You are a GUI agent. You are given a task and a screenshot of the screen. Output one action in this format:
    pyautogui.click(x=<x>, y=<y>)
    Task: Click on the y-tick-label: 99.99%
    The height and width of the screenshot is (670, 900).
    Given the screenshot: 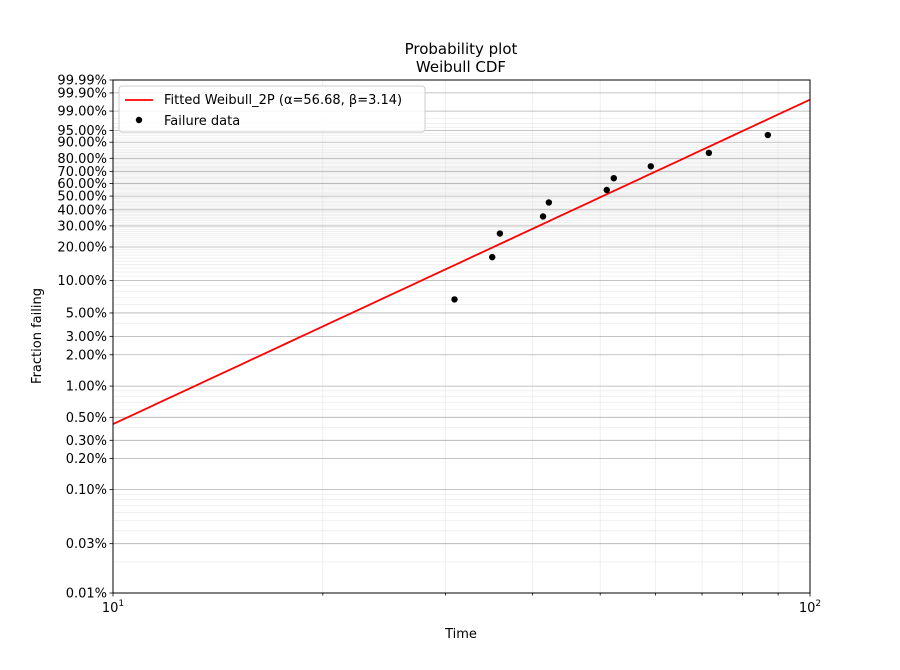 What is the action you would take?
    pyautogui.click(x=82, y=81)
    